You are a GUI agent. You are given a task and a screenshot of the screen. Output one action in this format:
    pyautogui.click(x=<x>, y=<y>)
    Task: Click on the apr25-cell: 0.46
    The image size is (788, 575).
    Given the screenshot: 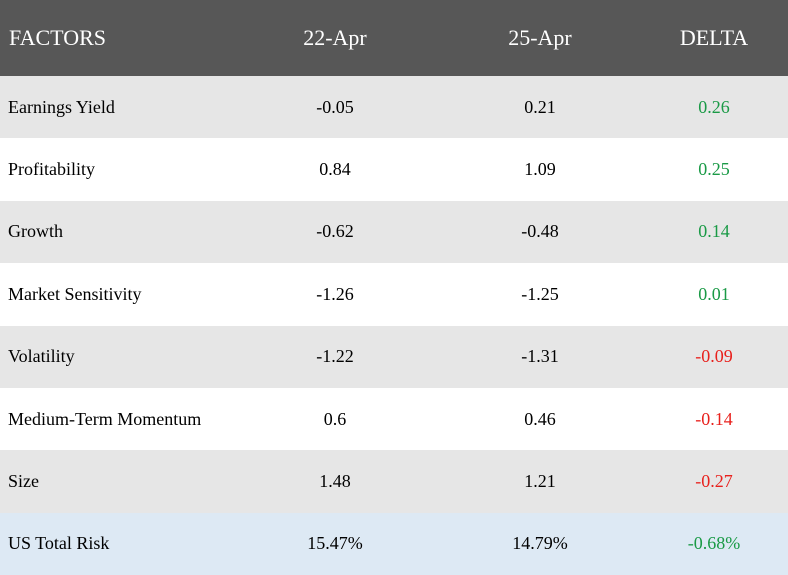 What is the action you would take?
    pyautogui.click(x=540, y=418)
    